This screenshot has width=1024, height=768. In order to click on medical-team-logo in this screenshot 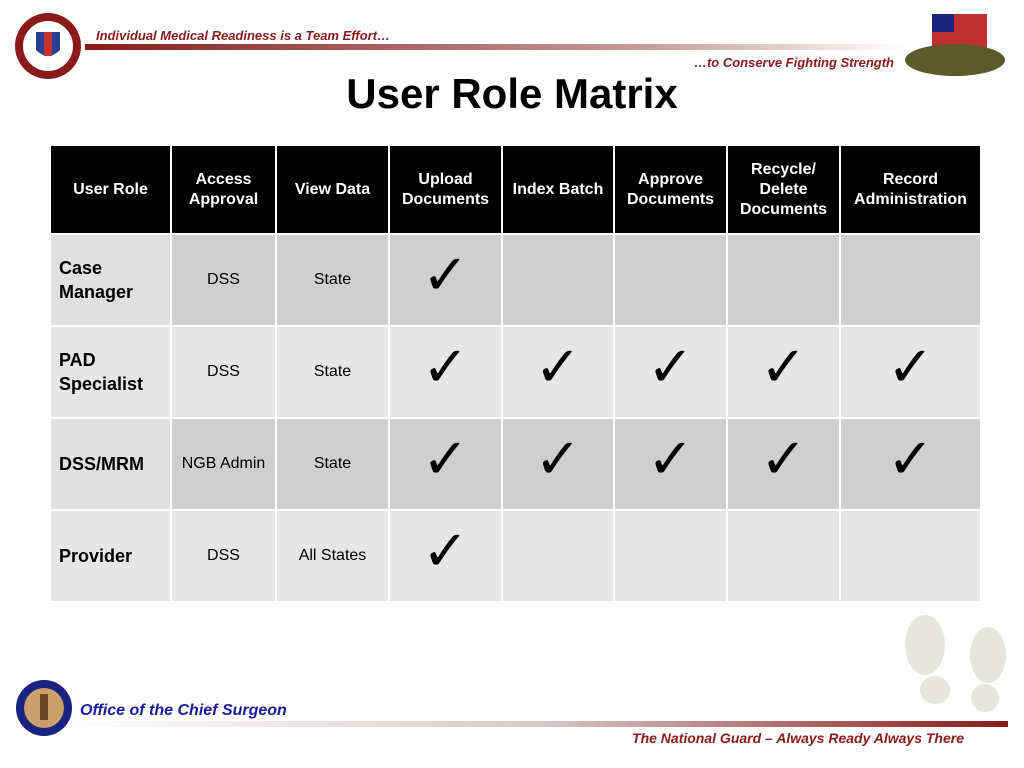, I will do `click(48, 46)`.